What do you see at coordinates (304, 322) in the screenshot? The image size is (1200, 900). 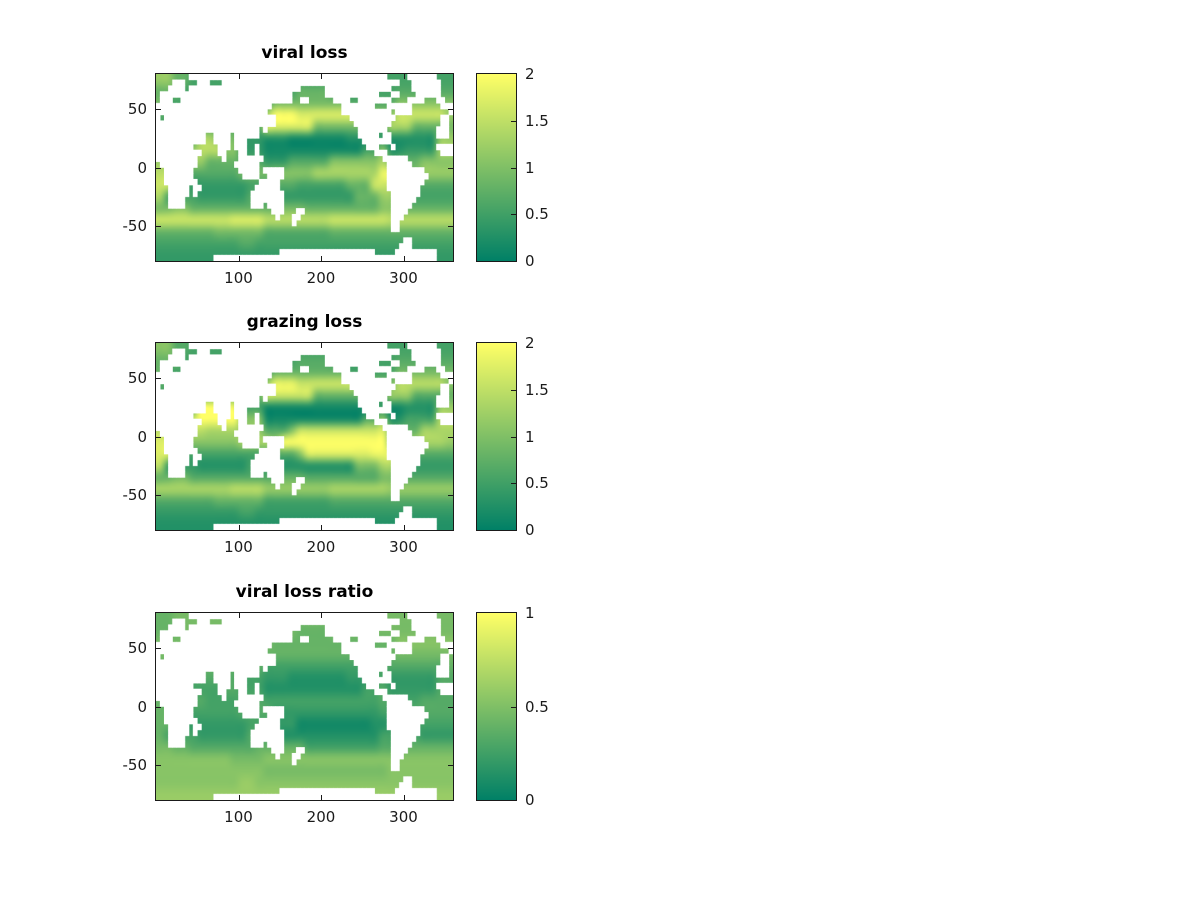 I see `plot-title: grazing loss` at bounding box center [304, 322].